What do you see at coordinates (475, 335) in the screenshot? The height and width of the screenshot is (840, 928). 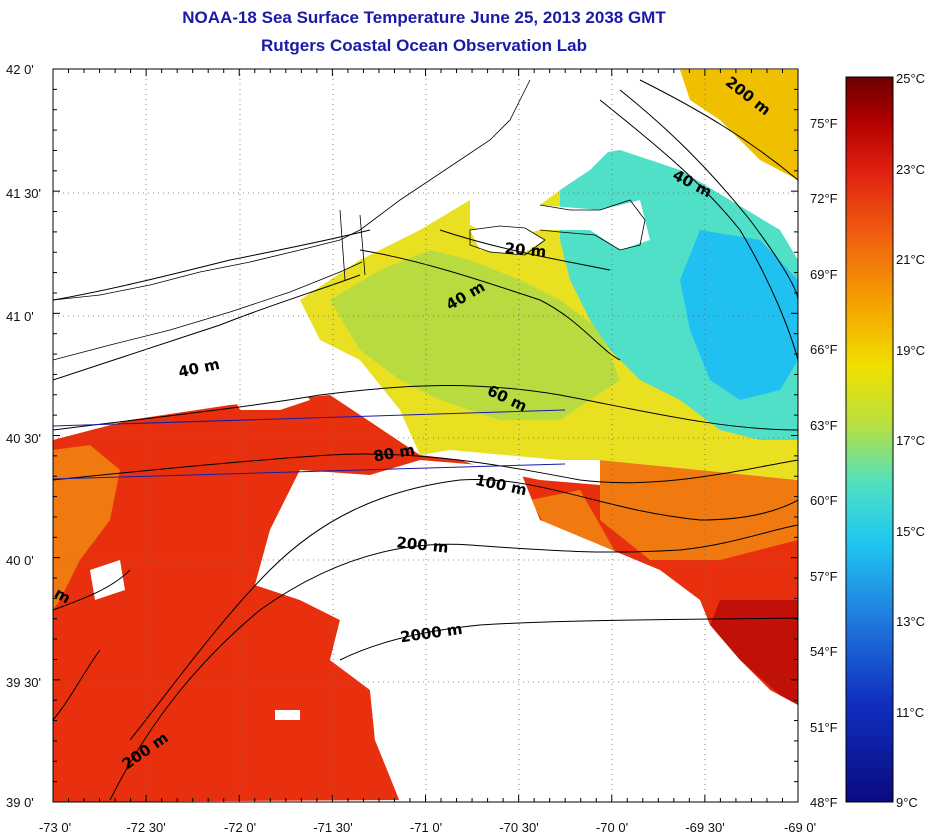 I see `sst-yellowgreen-region` at bounding box center [475, 335].